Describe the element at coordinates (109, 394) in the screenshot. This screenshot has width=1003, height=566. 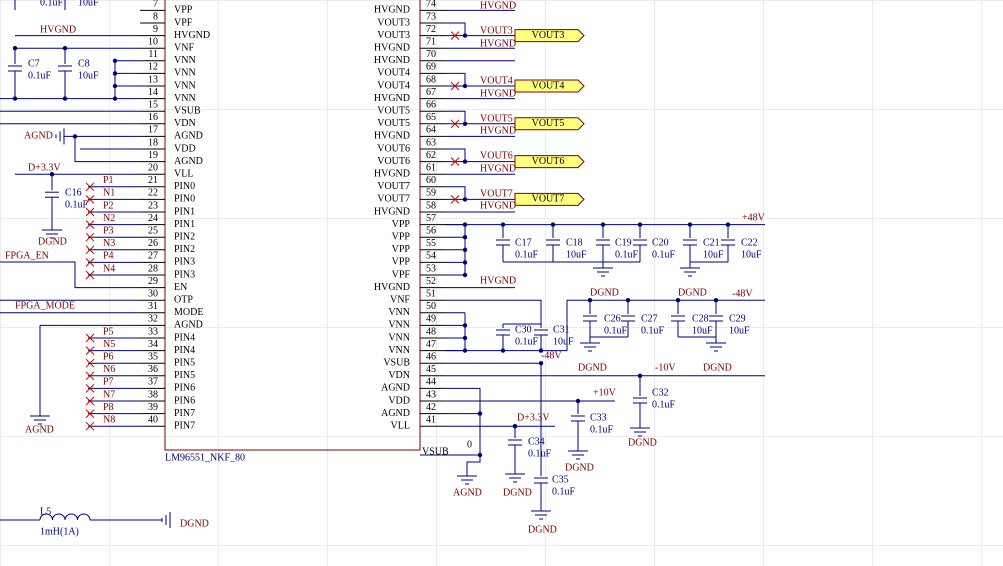
I see `test-point-label: N7` at that location.